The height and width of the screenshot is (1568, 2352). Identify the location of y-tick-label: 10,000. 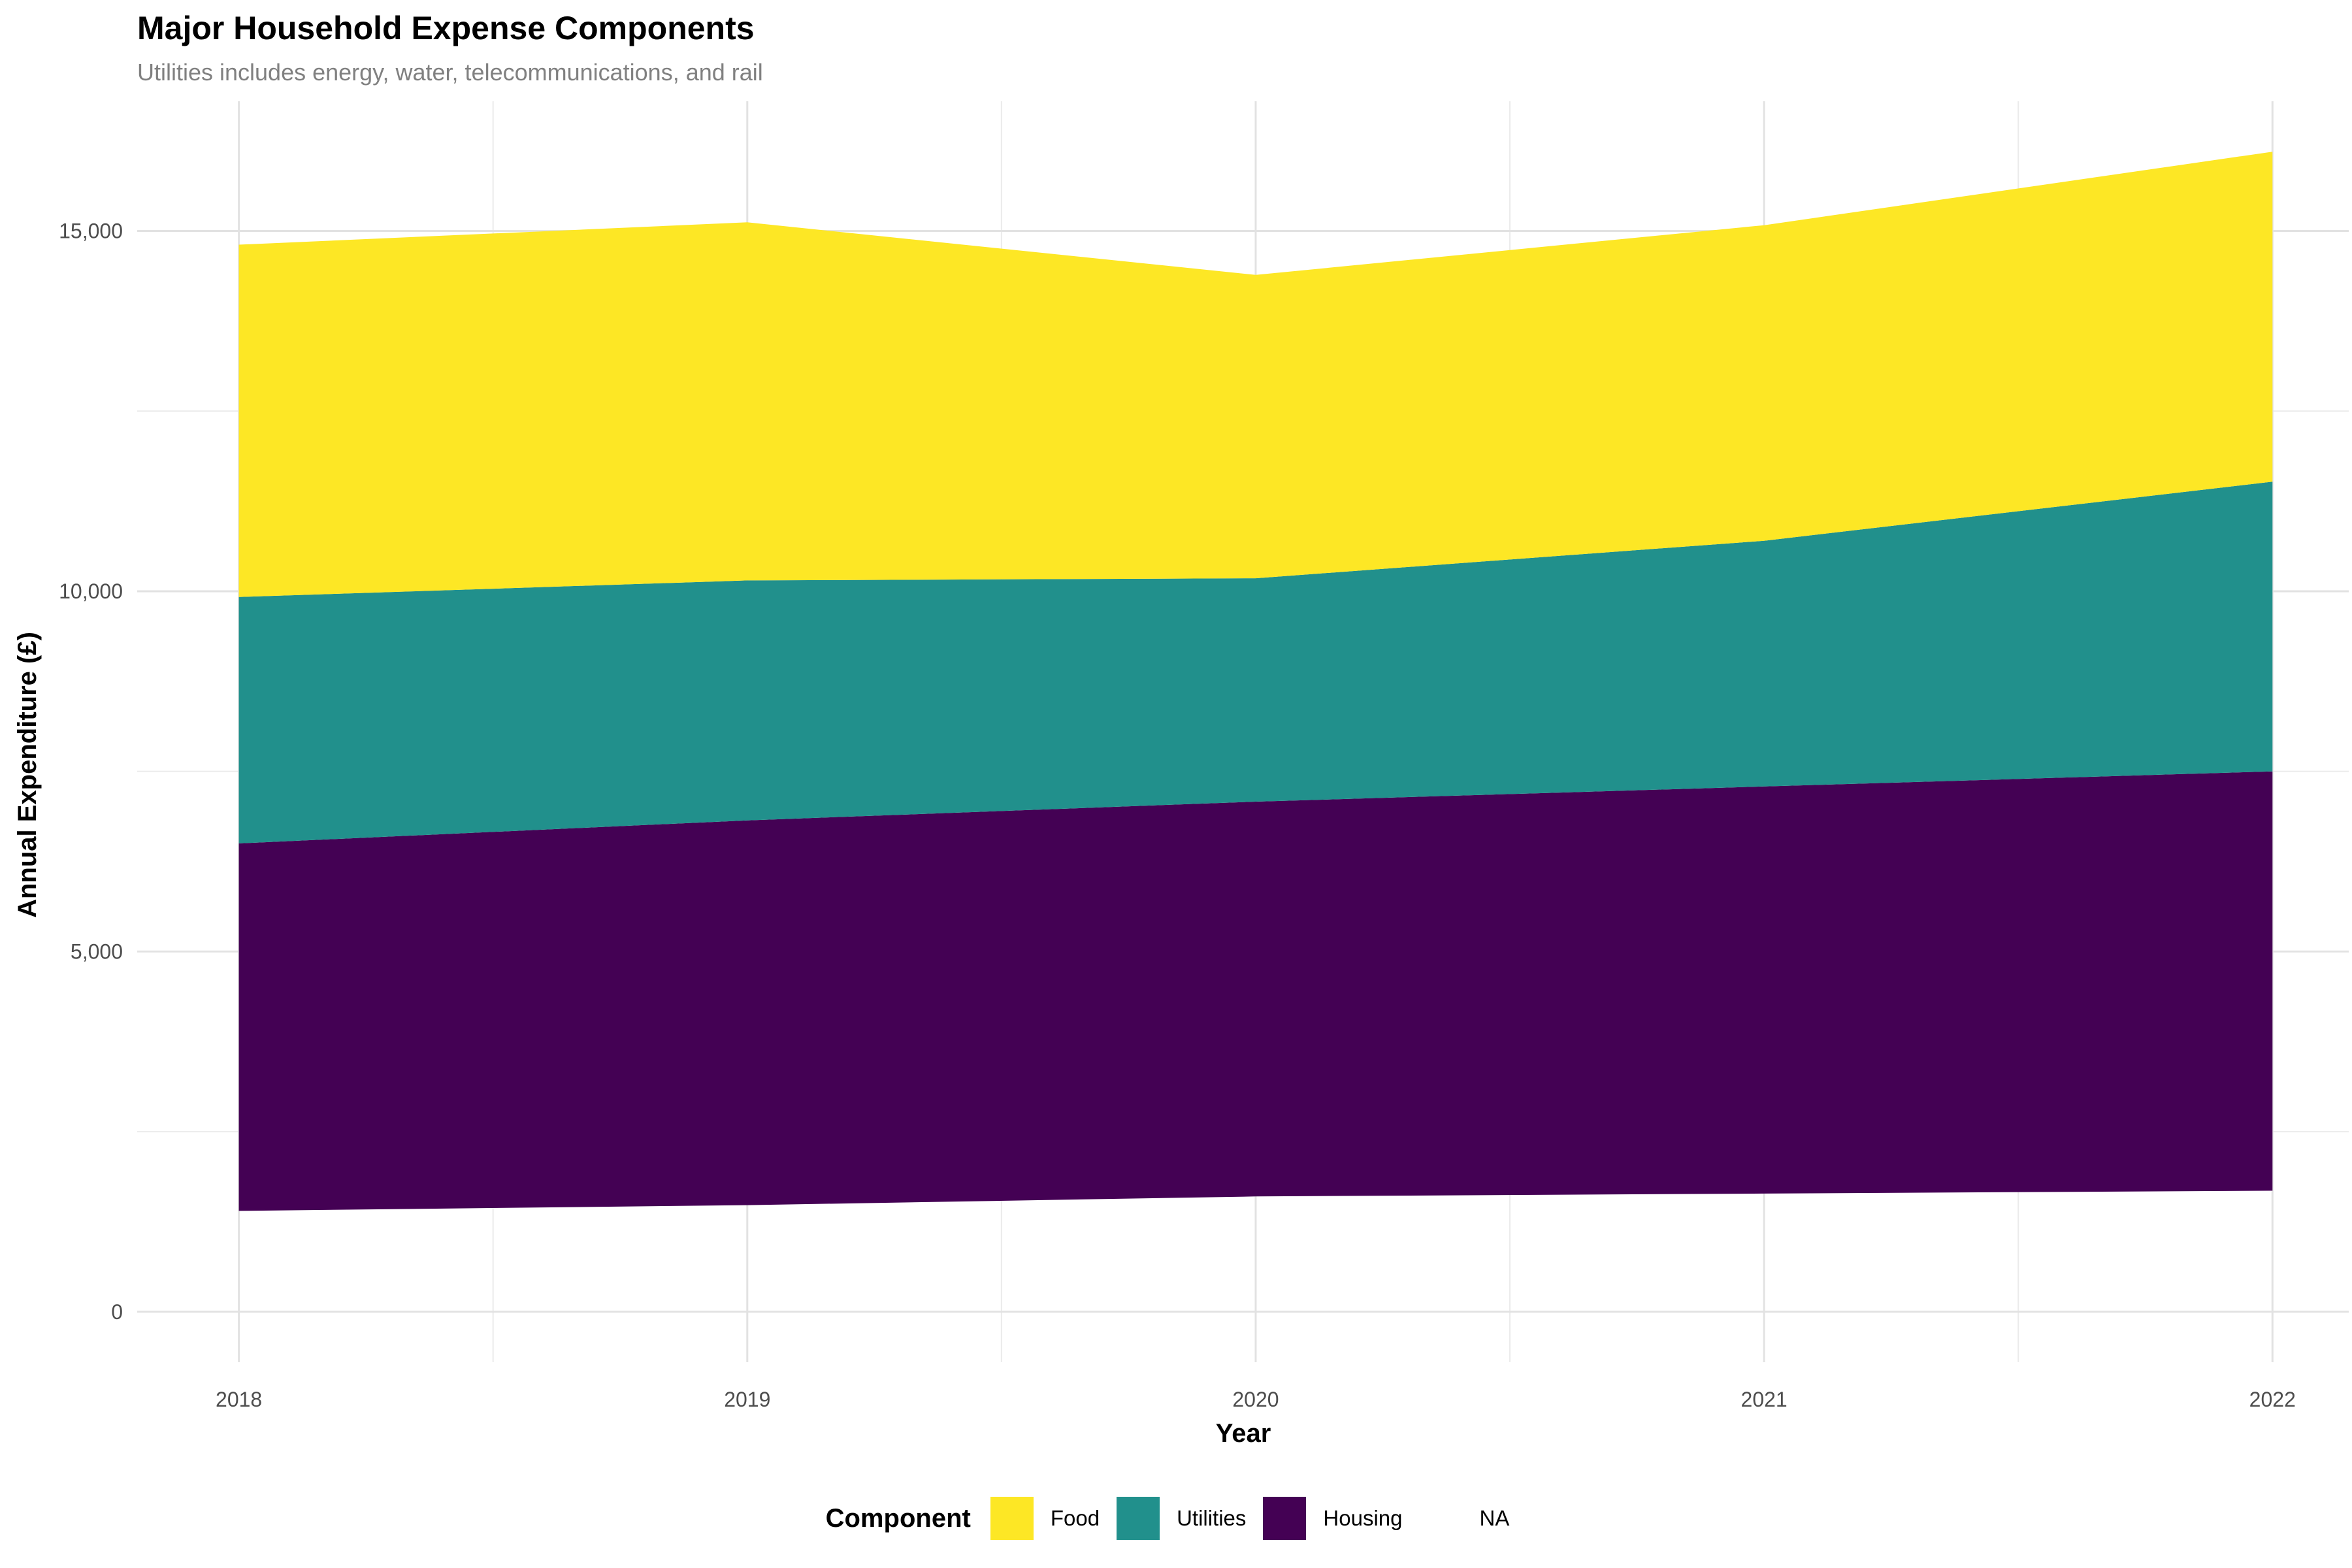
(91, 591).